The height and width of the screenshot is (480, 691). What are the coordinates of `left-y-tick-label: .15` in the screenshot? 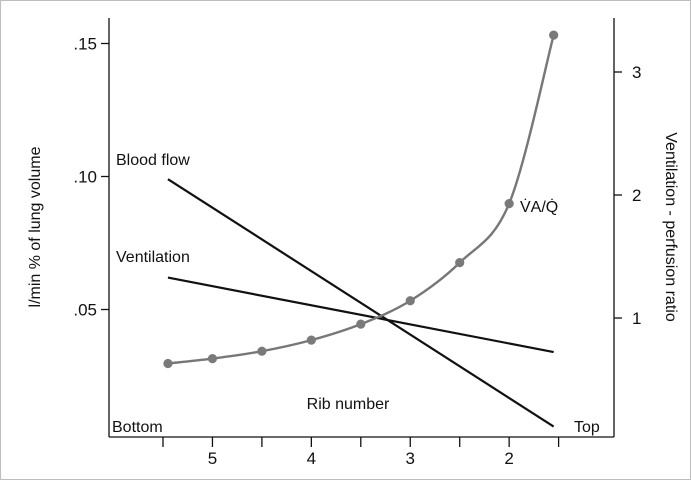 It's located at (85, 44).